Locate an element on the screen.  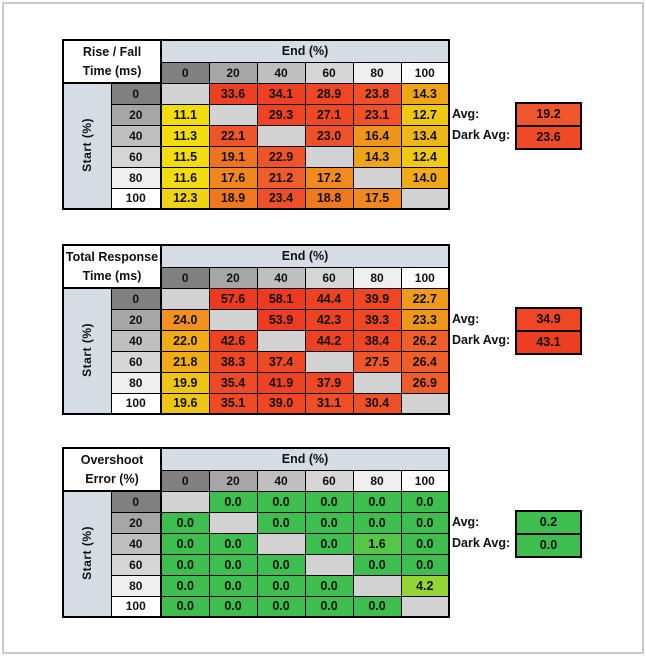
value-cell: 29.3 is located at coordinates (281, 114).